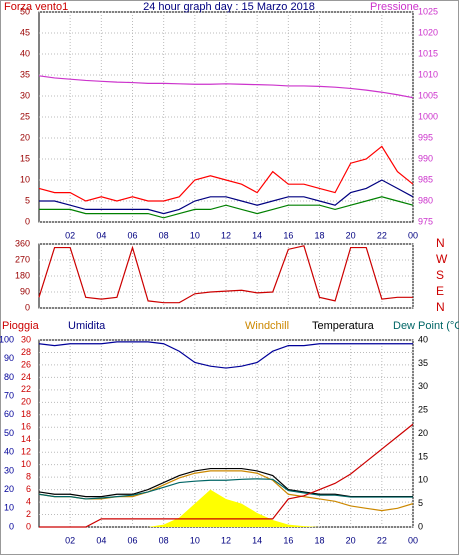 The height and width of the screenshot is (555, 459). I want to click on title: 24 hour graph day : 15 Marzo 2018, so click(229, 7).